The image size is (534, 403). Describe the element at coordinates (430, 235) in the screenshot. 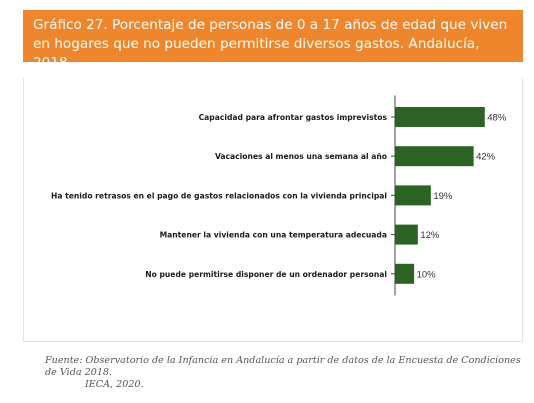

I see `value-label: 12%` at that location.